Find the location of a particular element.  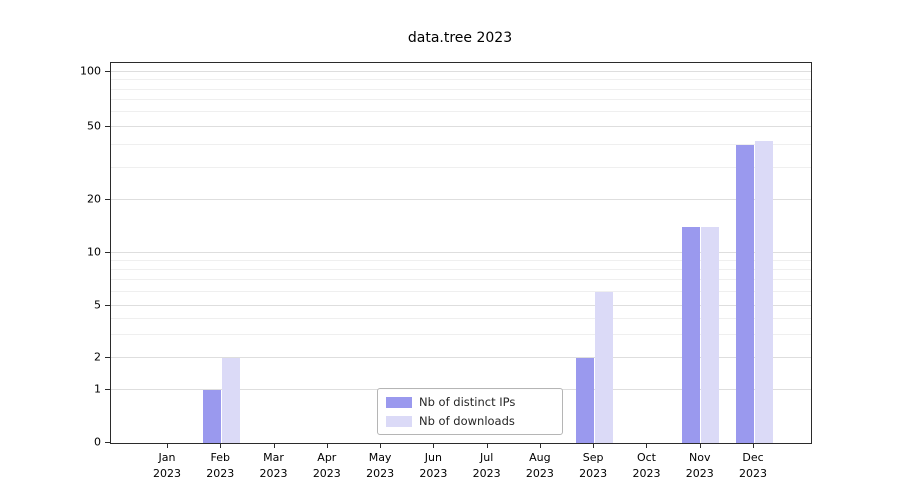

legend-entry-downloads: Nb of downloads is located at coordinates (470, 421).